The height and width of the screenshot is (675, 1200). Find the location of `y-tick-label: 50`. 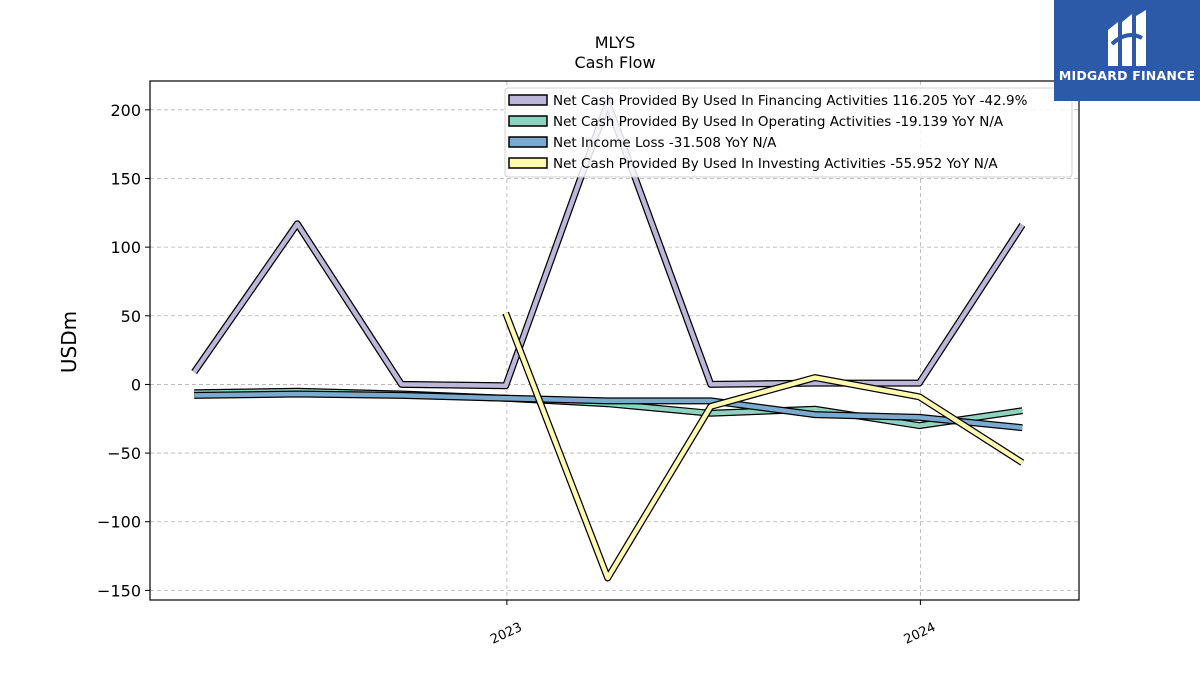

y-tick-label: 50 is located at coordinates (131, 316).